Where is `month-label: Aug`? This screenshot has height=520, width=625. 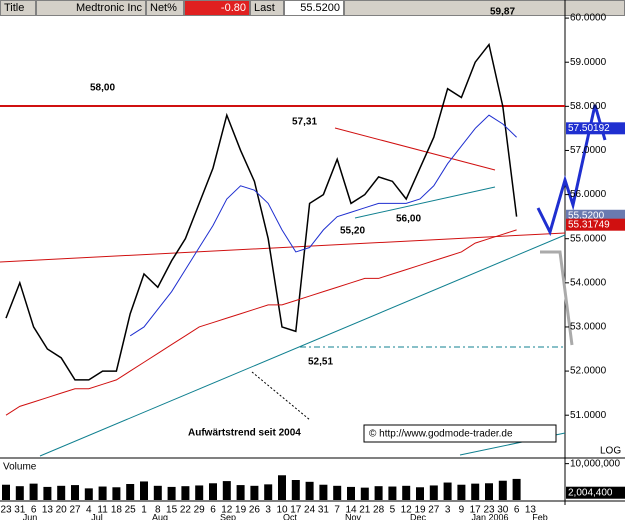
month-label: Aug is located at coordinates (160, 516).